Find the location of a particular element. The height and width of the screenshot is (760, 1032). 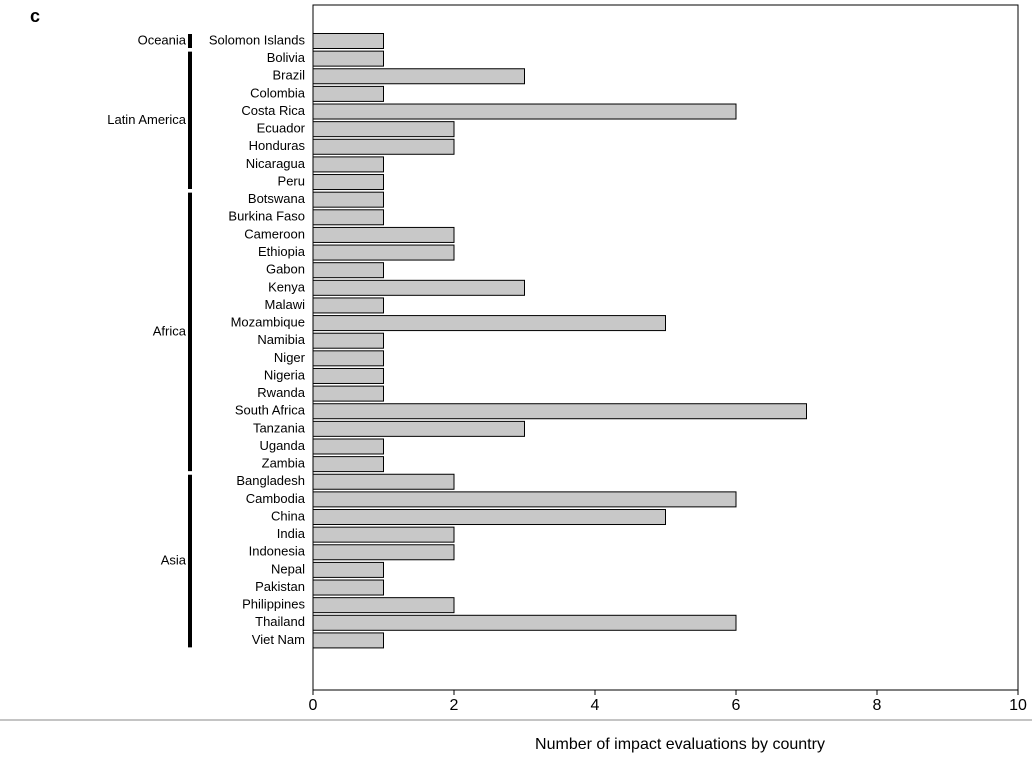

x-axis-label: Number of impact evaluations by country is located at coordinates (680, 744).